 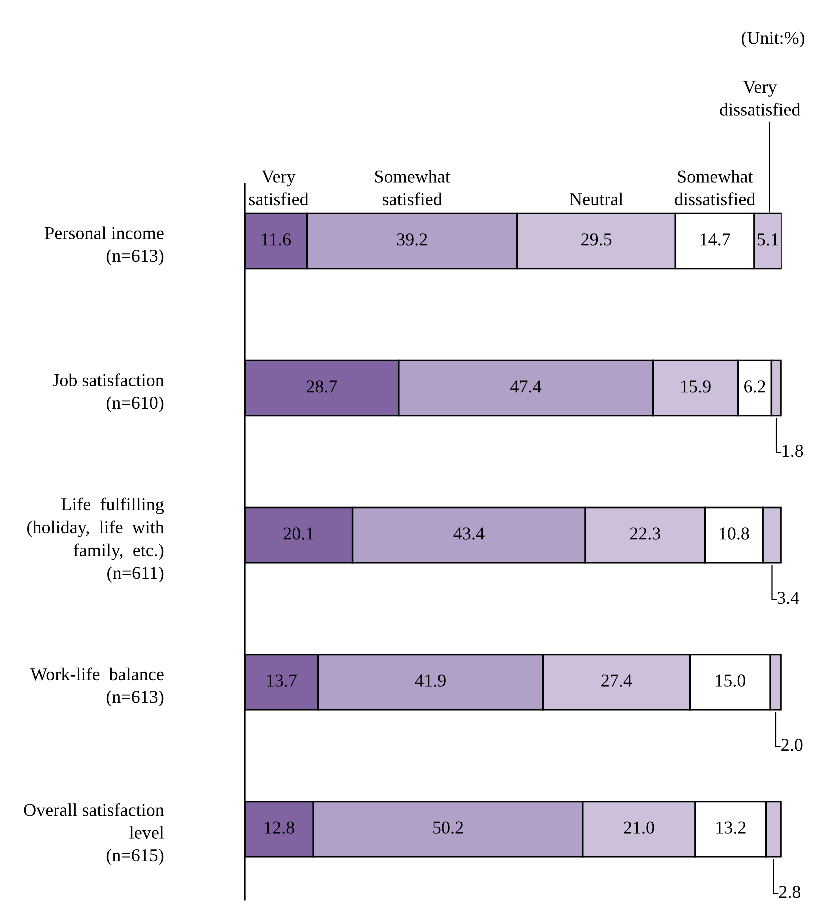 I want to click on data-label: 13.2, so click(x=731, y=828).